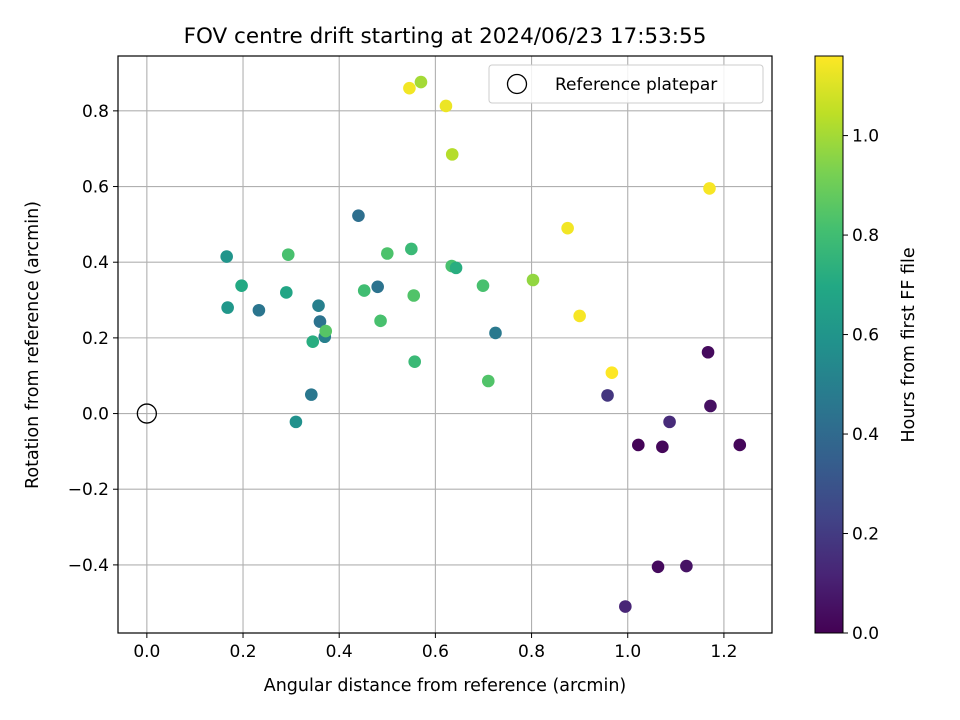  What do you see at coordinates (865, 236) in the screenshot?
I see `colorbar-tick-label: 0.8` at bounding box center [865, 236].